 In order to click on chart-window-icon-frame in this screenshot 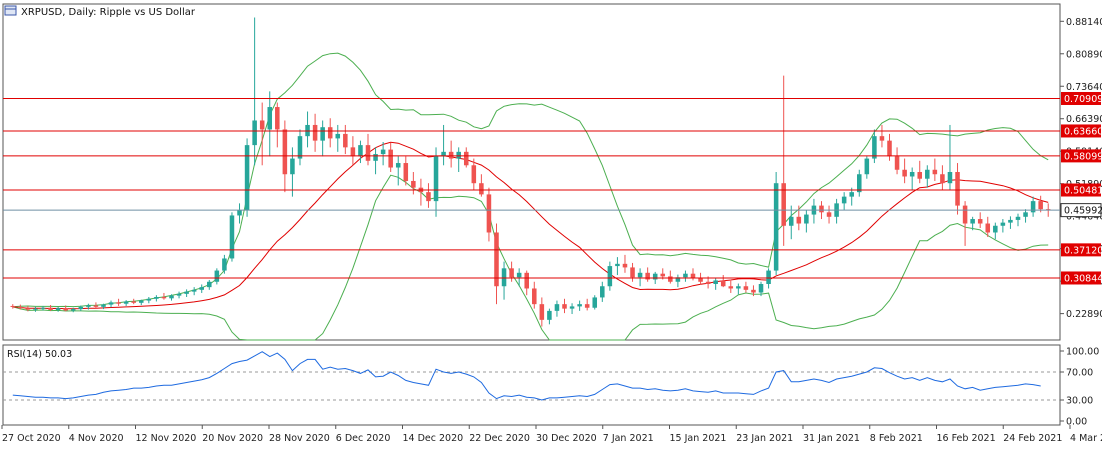, I will do `click(10, 10)`.